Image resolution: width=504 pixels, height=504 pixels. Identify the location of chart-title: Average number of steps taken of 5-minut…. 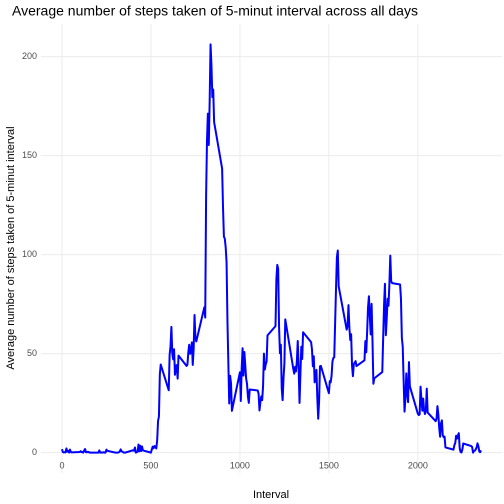
(215, 11).